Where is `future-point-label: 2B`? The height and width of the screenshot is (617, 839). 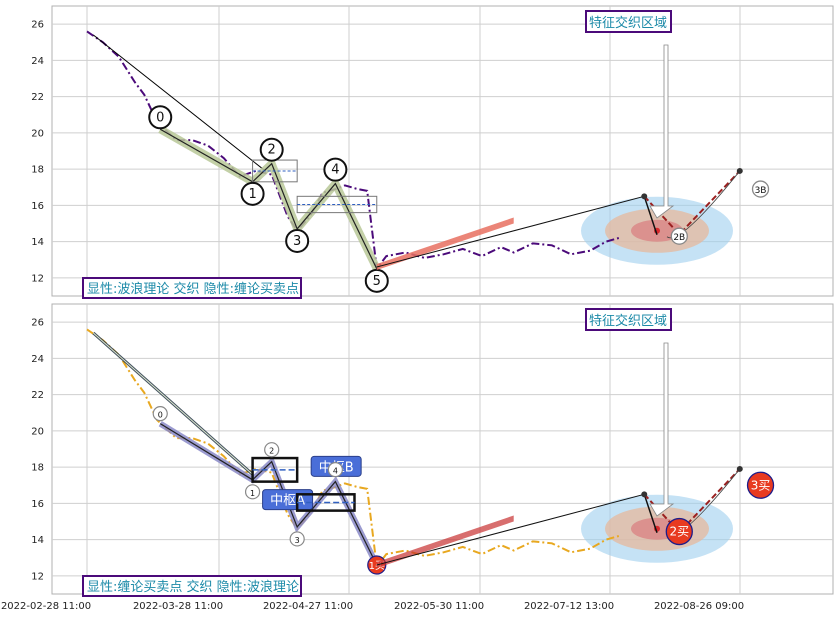 future-point-label: 2B is located at coordinates (679, 238).